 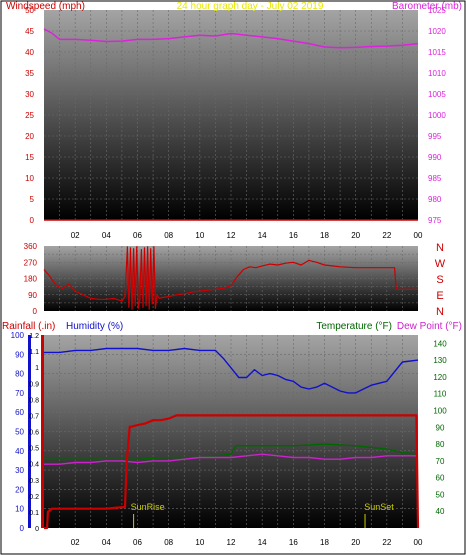 What do you see at coordinates (37, 529) in the screenshot?
I see `chart3-rain-tick-label: 0` at bounding box center [37, 529].